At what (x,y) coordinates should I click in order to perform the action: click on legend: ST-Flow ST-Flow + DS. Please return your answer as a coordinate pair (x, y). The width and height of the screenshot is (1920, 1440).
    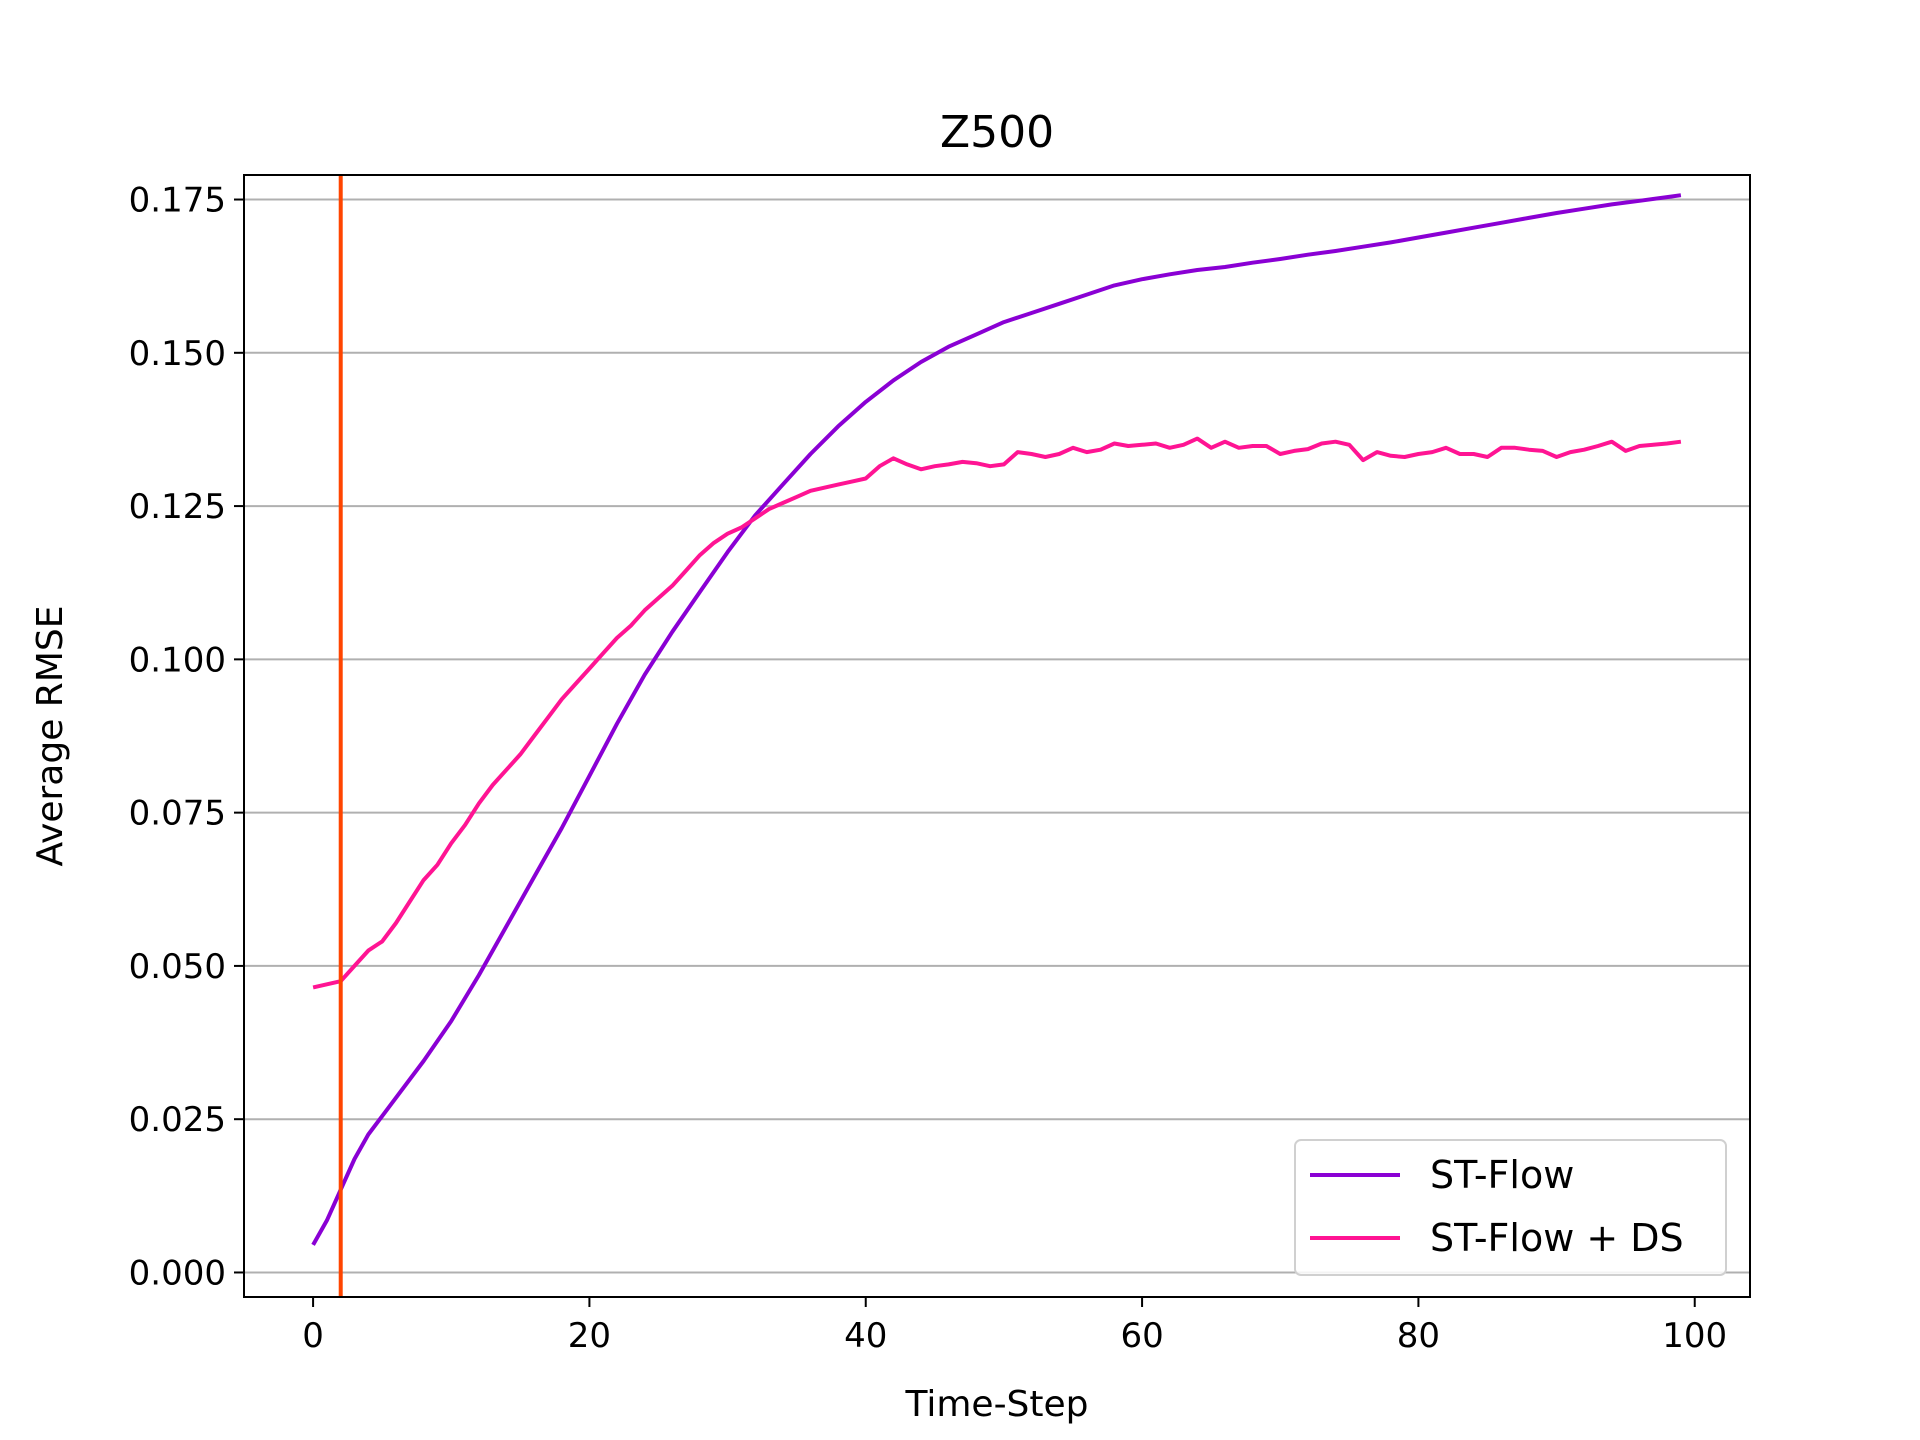
    Looking at the image, I should click on (1510, 1207).